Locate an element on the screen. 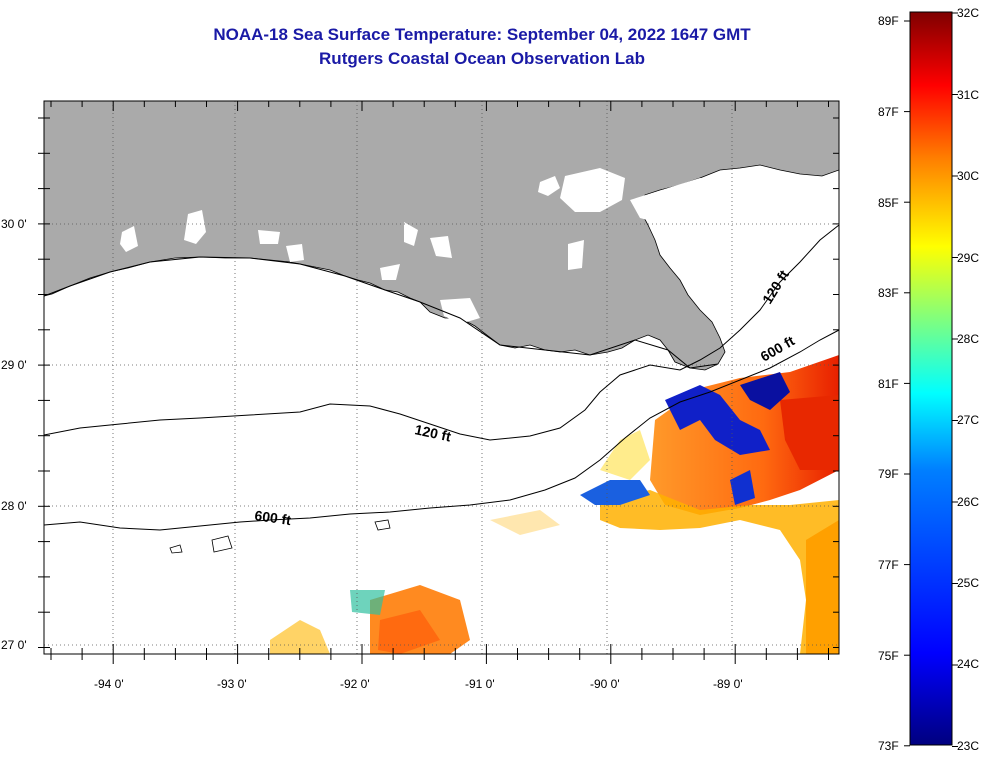 This screenshot has height=761, width=992. chart-subtitle: Rutgers Coastal Ocean Observation Lab is located at coordinates (482, 58).